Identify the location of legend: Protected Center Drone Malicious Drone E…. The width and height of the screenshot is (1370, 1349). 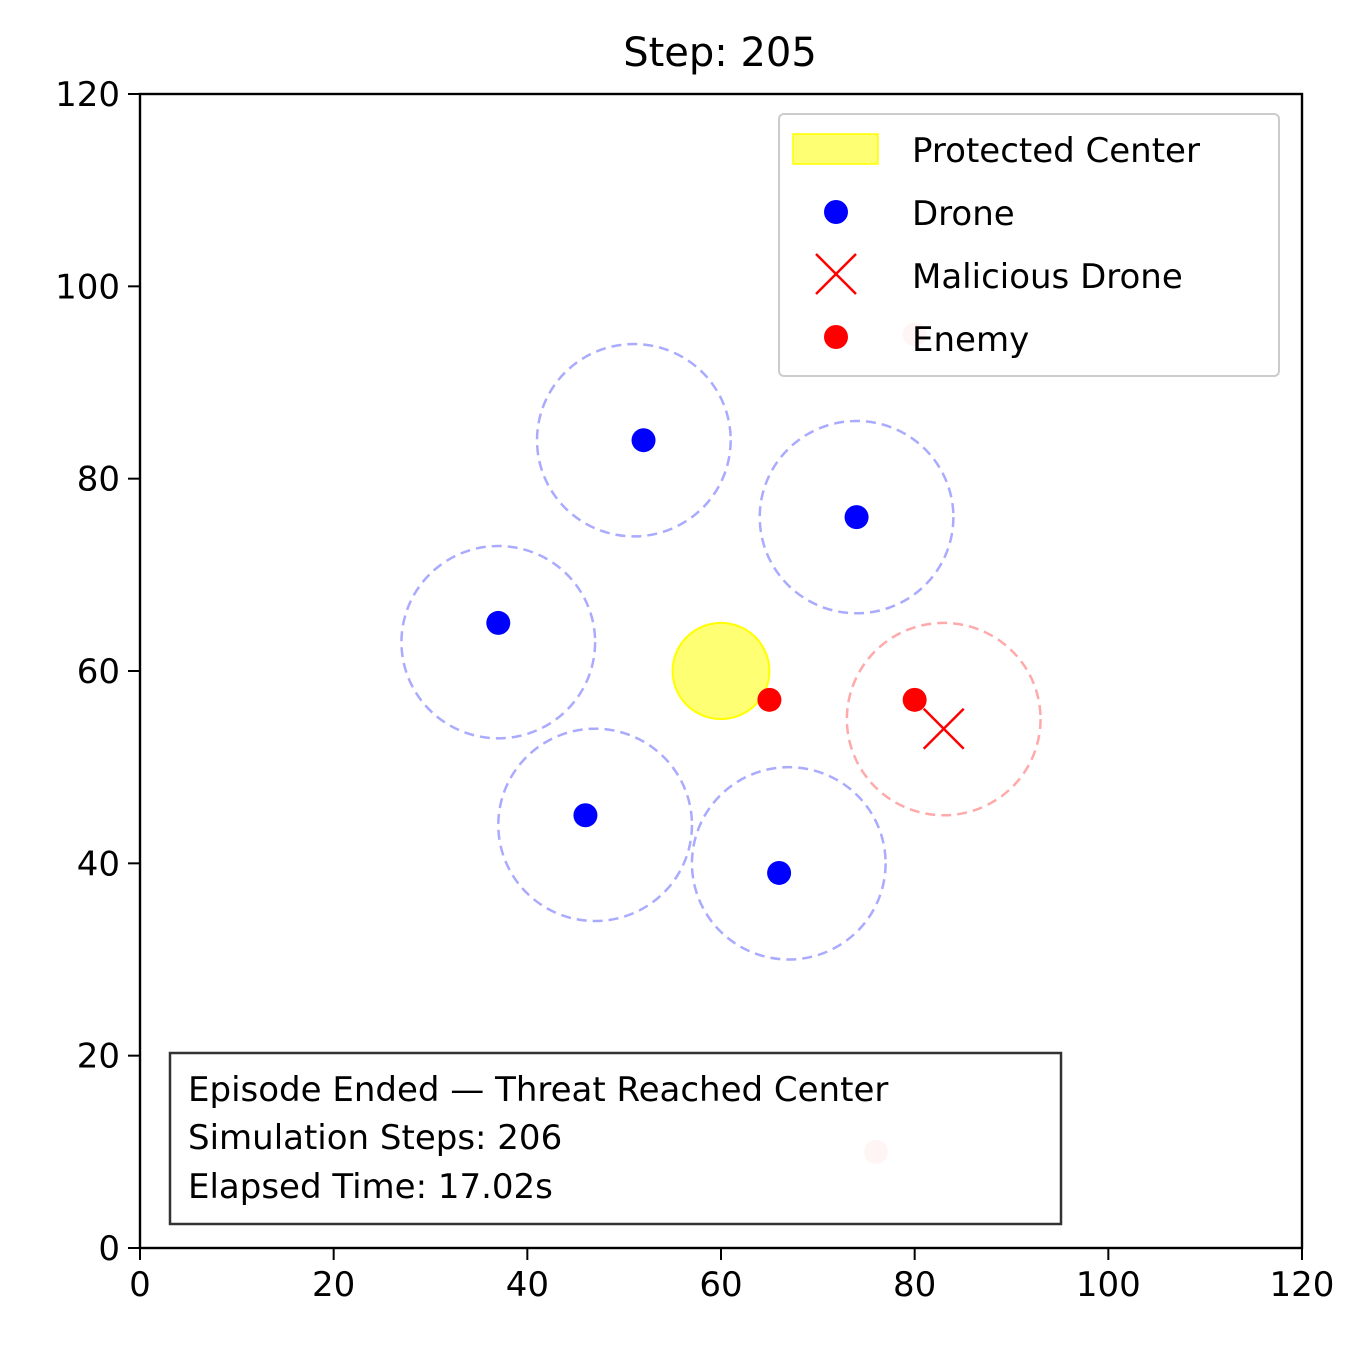
(1029, 245).